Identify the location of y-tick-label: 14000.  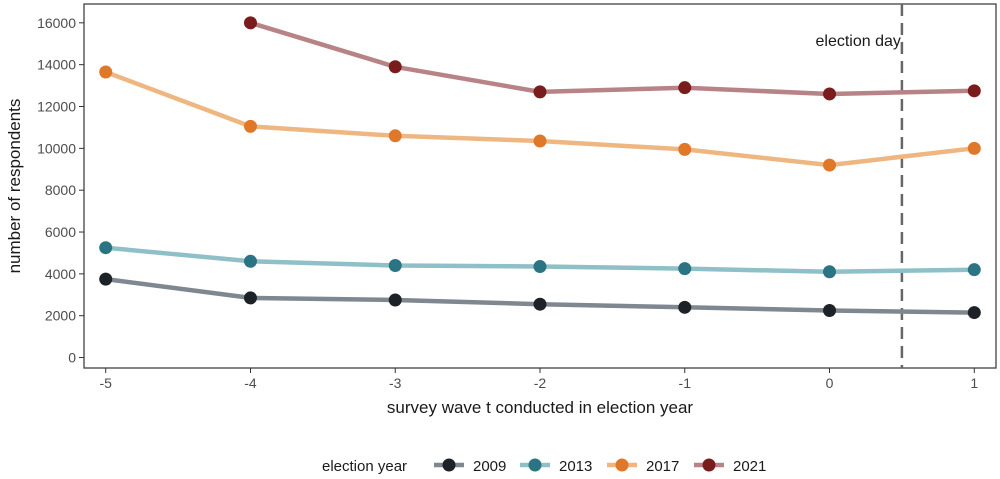
(56, 65).